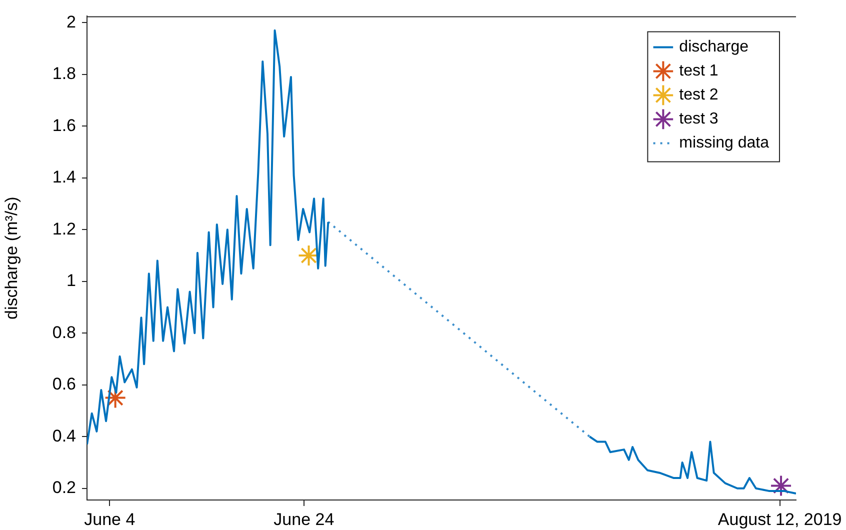 This screenshot has width=846, height=530. I want to click on y-tick-label: 0.6, so click(64, 384).